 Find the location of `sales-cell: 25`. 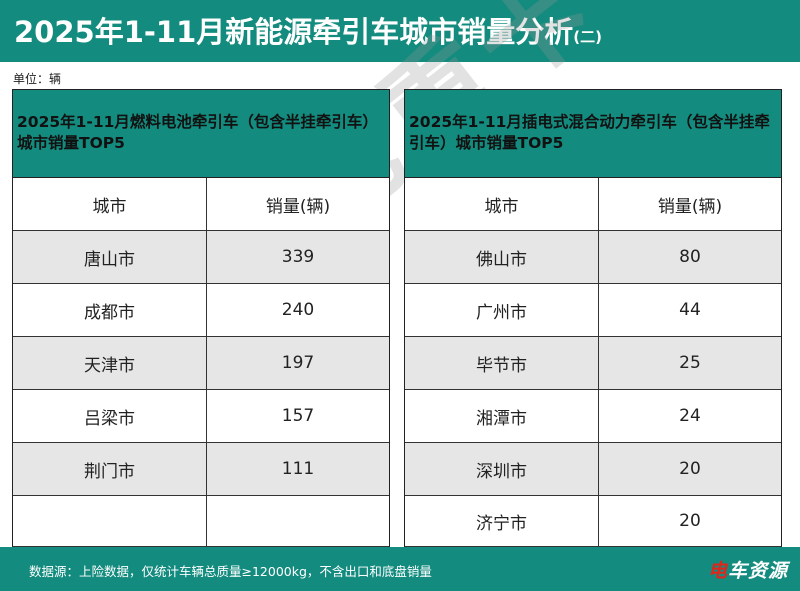

sales-cell: 25 is located at coordinates (690, 363).